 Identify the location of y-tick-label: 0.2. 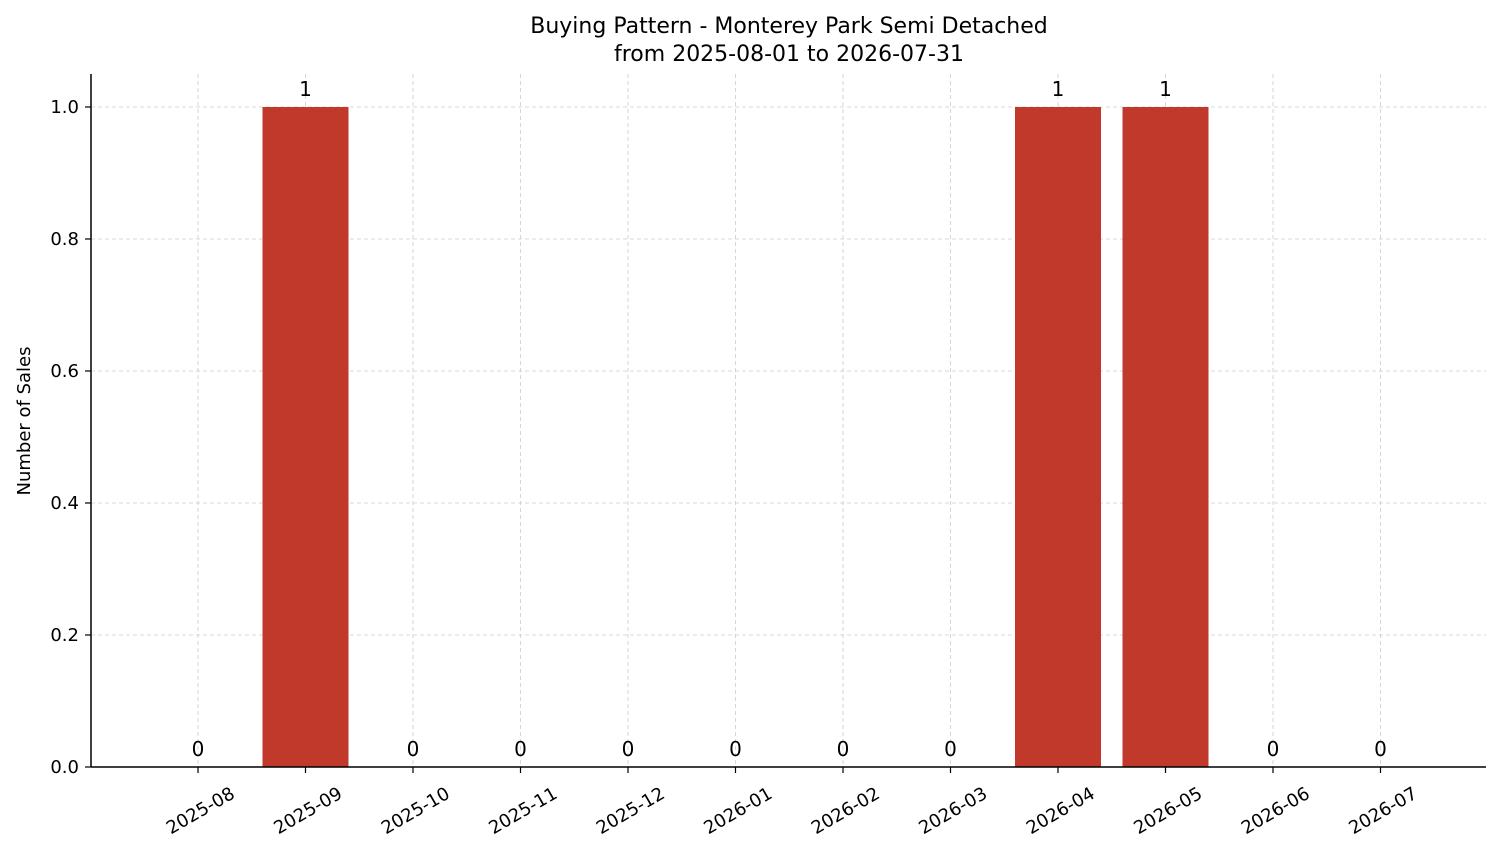
(64, 635).